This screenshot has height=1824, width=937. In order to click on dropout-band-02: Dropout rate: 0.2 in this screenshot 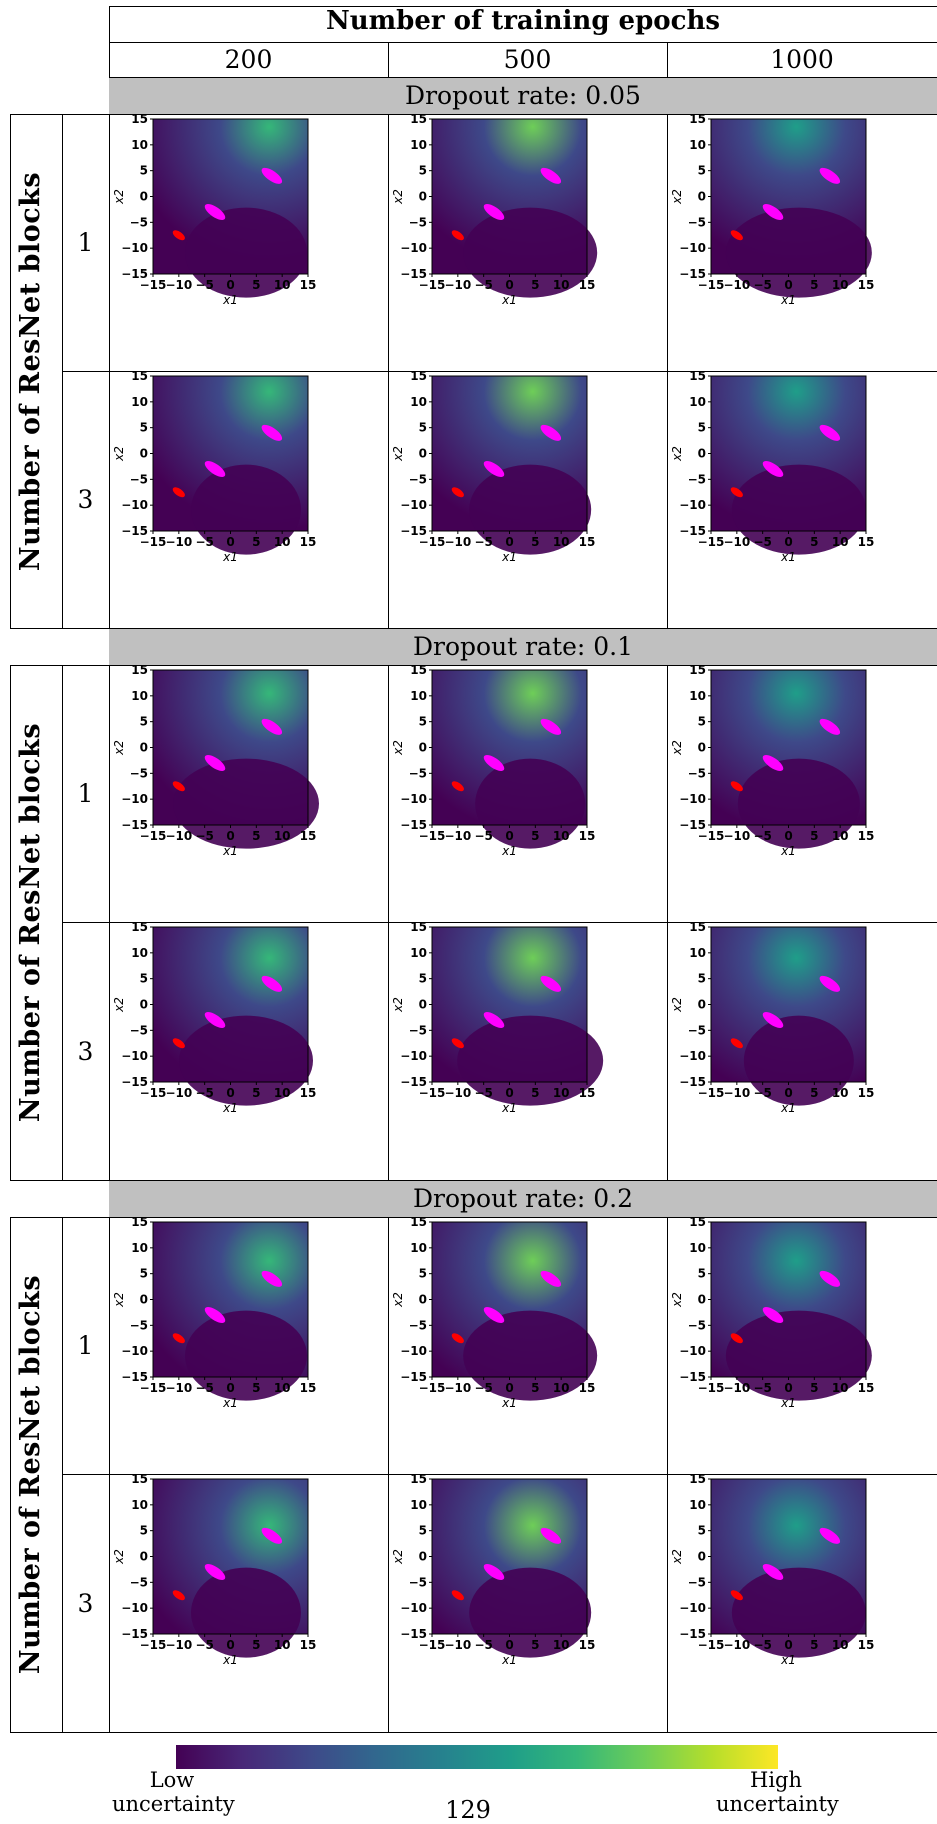, I will do `click(523, 1198)`.